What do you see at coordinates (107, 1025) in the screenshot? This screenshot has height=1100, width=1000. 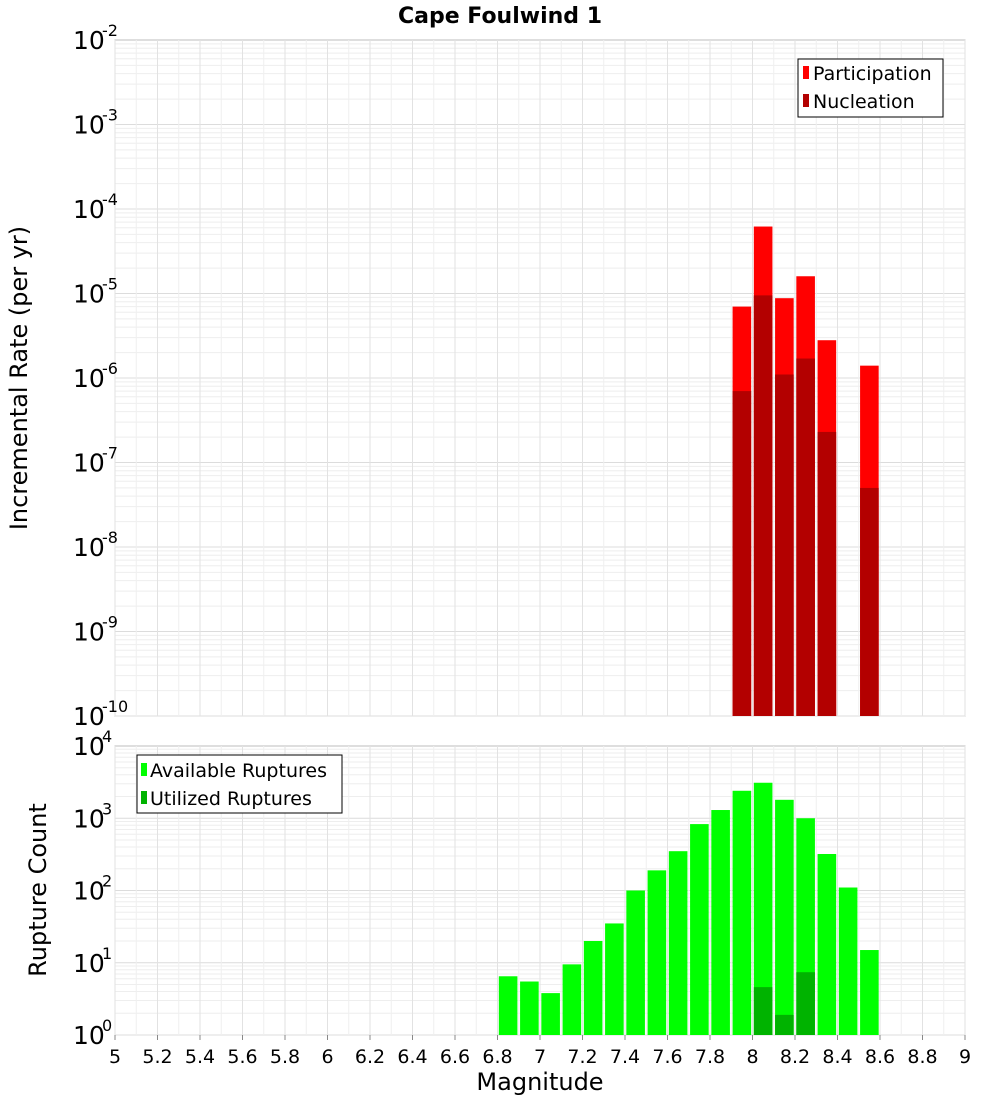 I see `rupture-y-tick-exponent: 0` at bounding box center [107, 1025].